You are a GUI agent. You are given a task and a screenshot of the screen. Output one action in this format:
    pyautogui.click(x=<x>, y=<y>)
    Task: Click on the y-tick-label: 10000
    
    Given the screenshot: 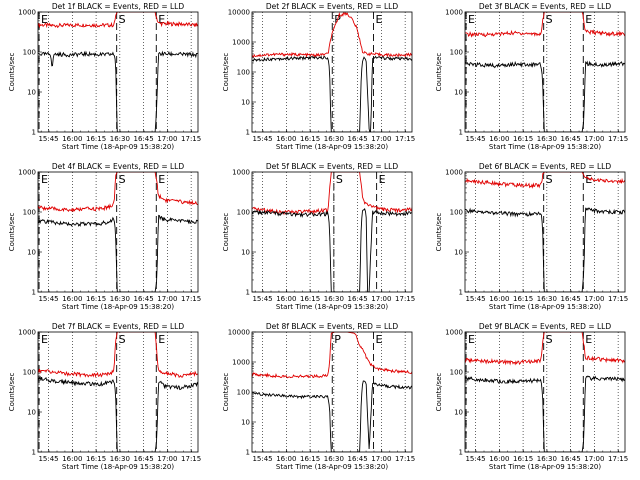 What is the action you would take?
    pyautogui.click(x=239, y=13)
    